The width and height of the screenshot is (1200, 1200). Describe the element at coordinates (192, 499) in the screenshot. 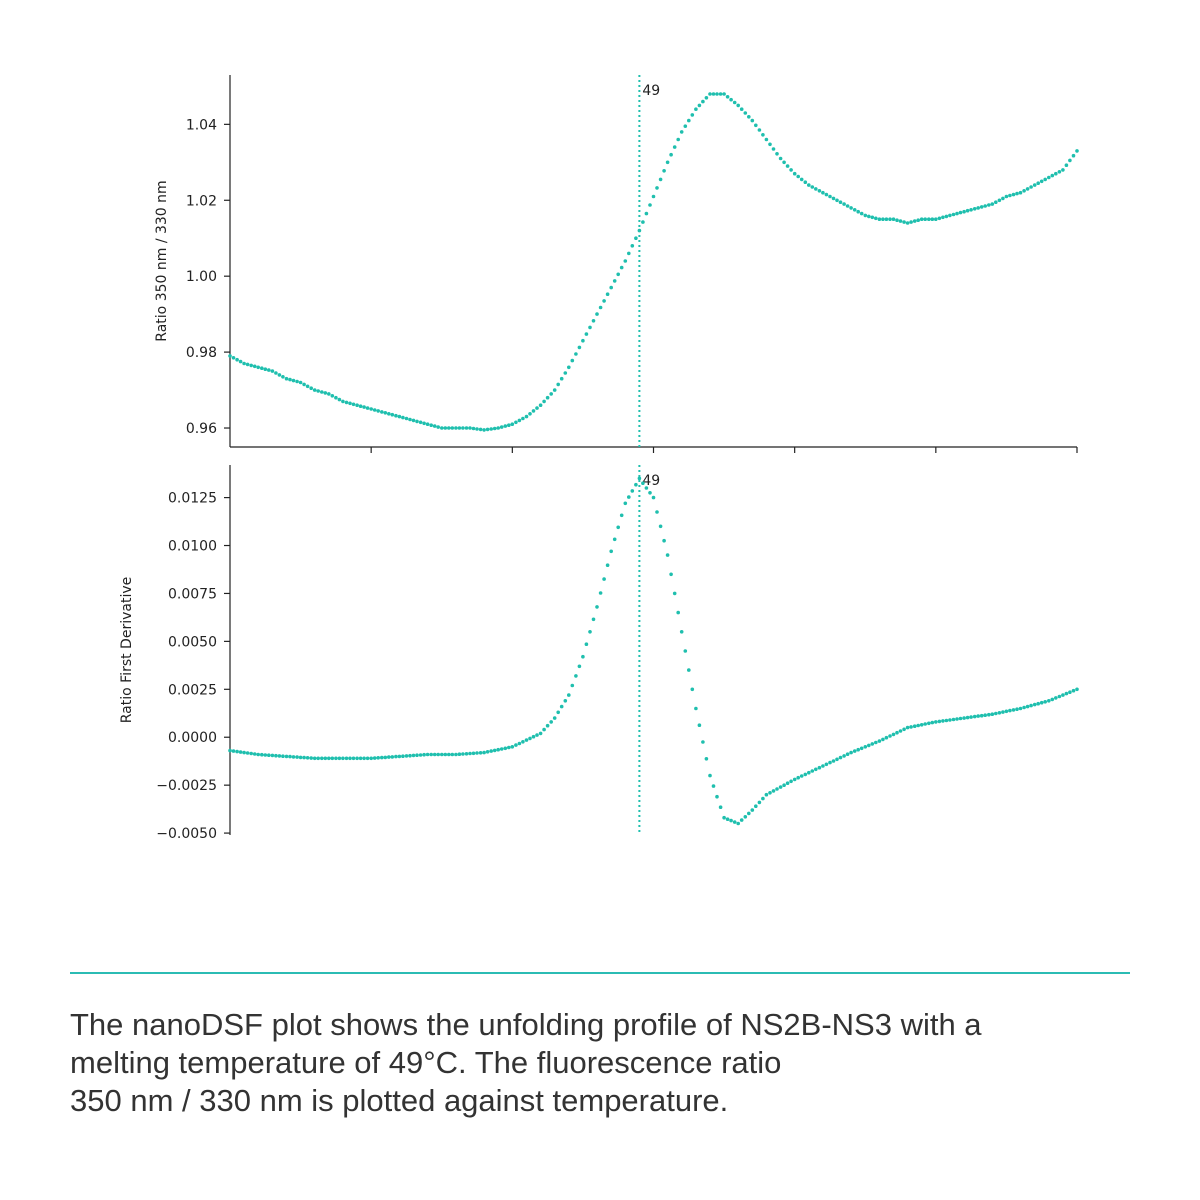

I see `y-tick-label: 0.0125` at that location.